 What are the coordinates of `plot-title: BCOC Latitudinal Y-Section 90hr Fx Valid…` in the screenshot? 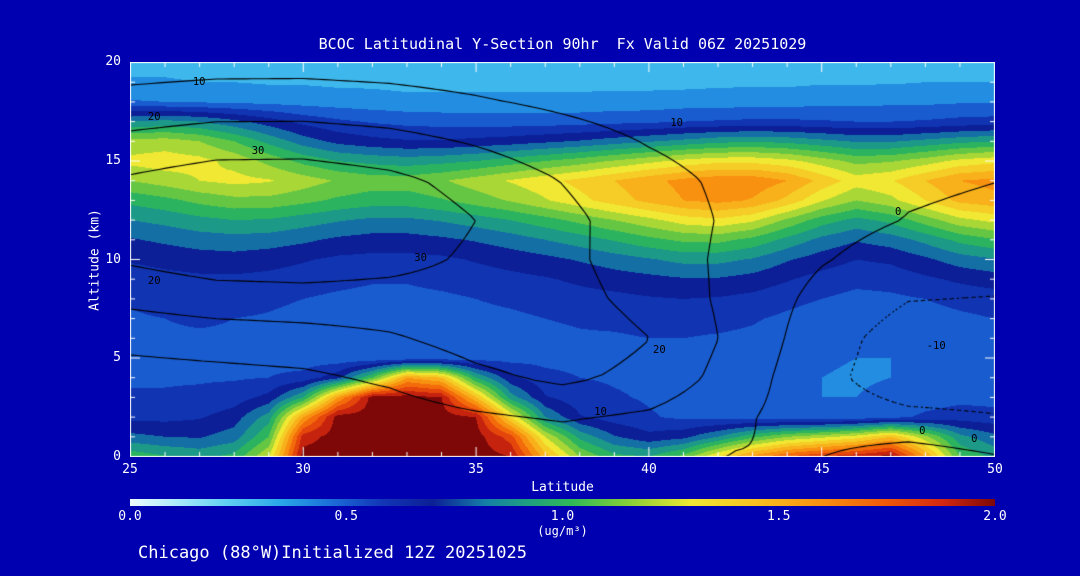 It's located at (562, 44).